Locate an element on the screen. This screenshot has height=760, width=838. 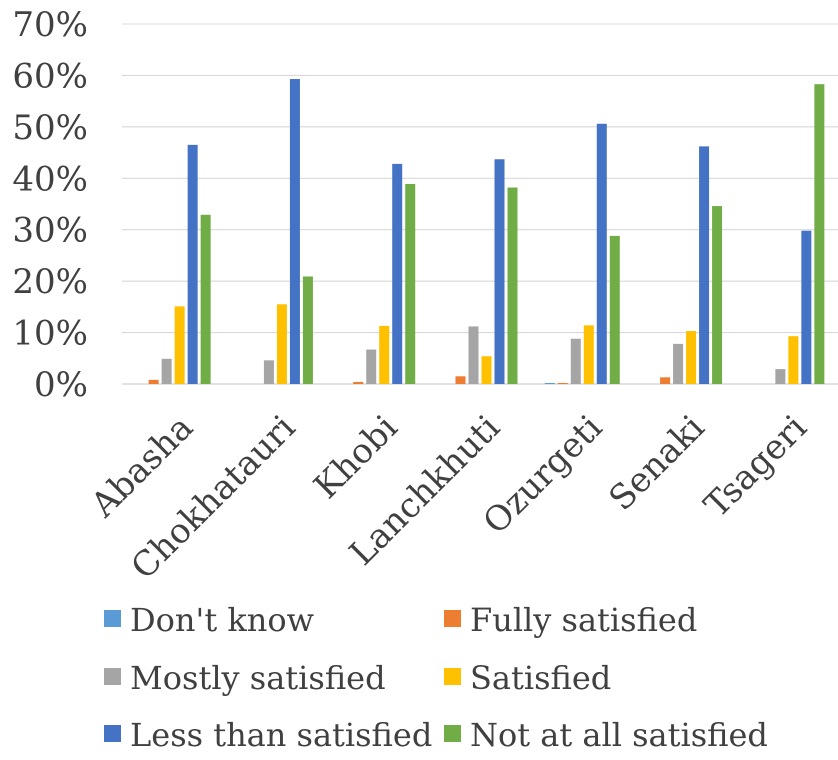
y-tick-label: 10% is located at coordinates (50, 334).